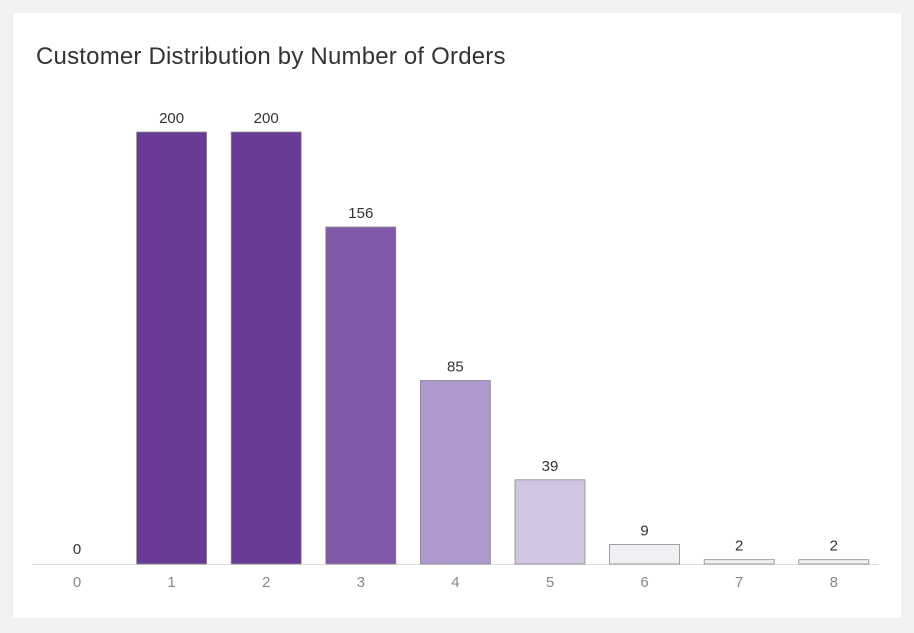 This screenshot has height=633, width=914. What do you see at coordinates (550, 582) in the screenshot?
I see `x-tick-label-5: 5` at bounding box center [550, 582].